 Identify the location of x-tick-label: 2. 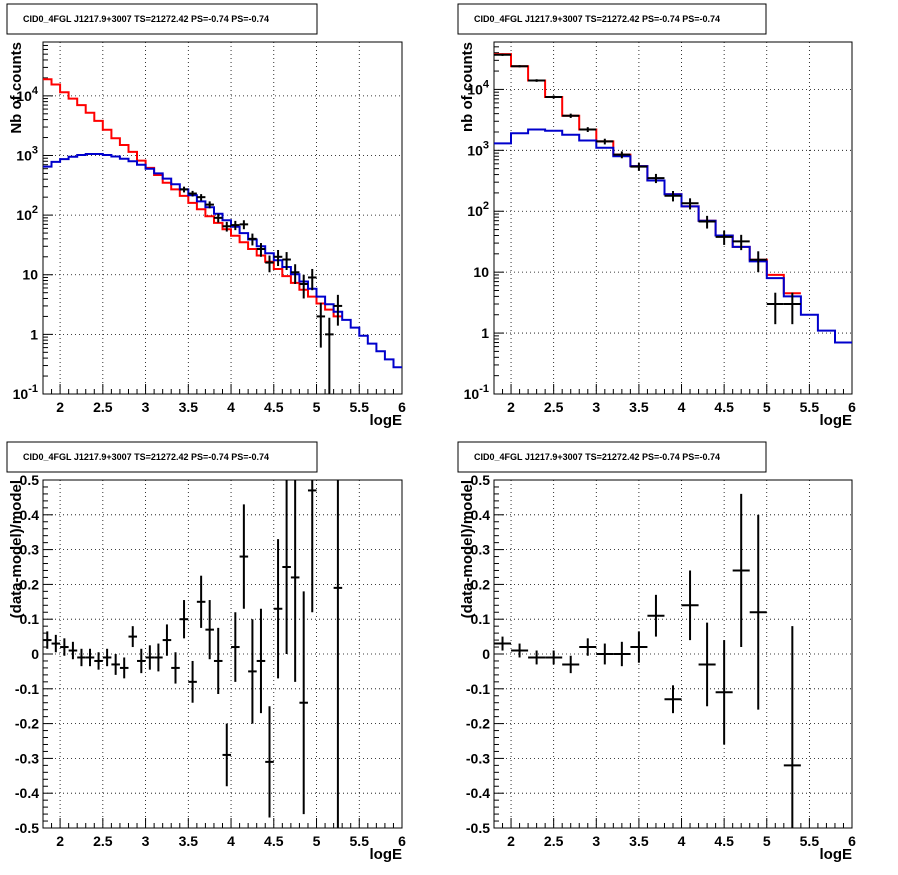
(511, 841).